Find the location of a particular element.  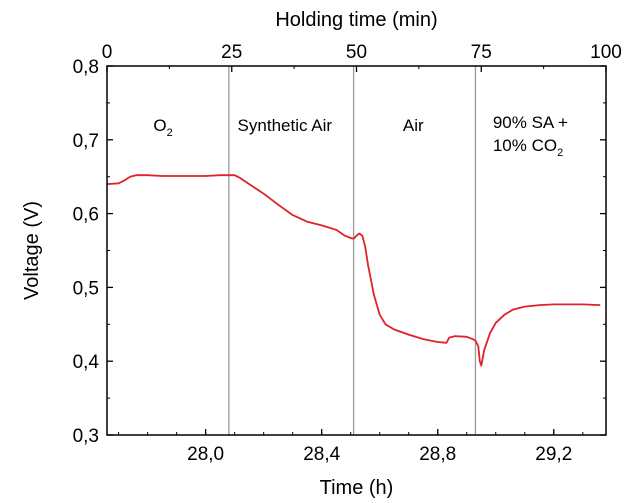

x2-tick-label: 25 is located at coordinates (231, 52).